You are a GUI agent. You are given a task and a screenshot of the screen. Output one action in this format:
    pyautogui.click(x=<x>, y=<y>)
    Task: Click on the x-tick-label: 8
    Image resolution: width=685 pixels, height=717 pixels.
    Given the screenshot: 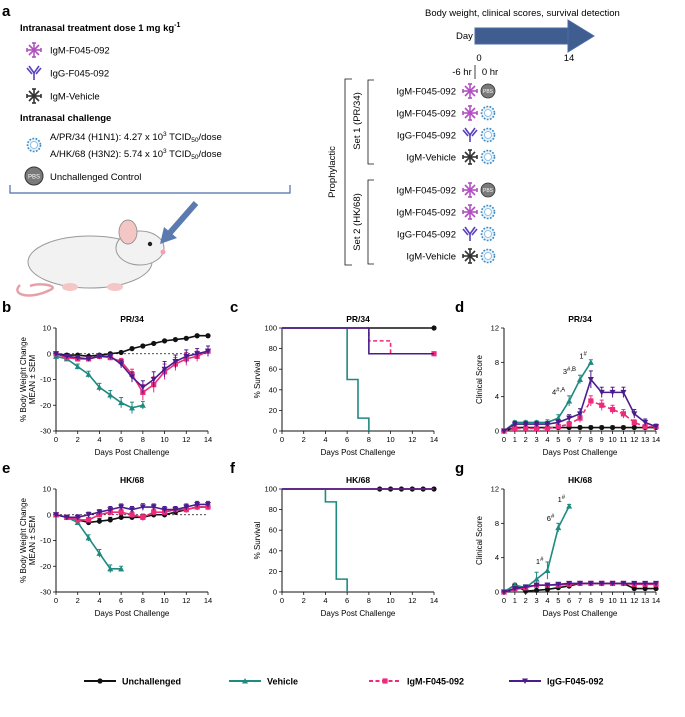 What is the action you would take?
    pyautogui.click(x=591, y=600)
    